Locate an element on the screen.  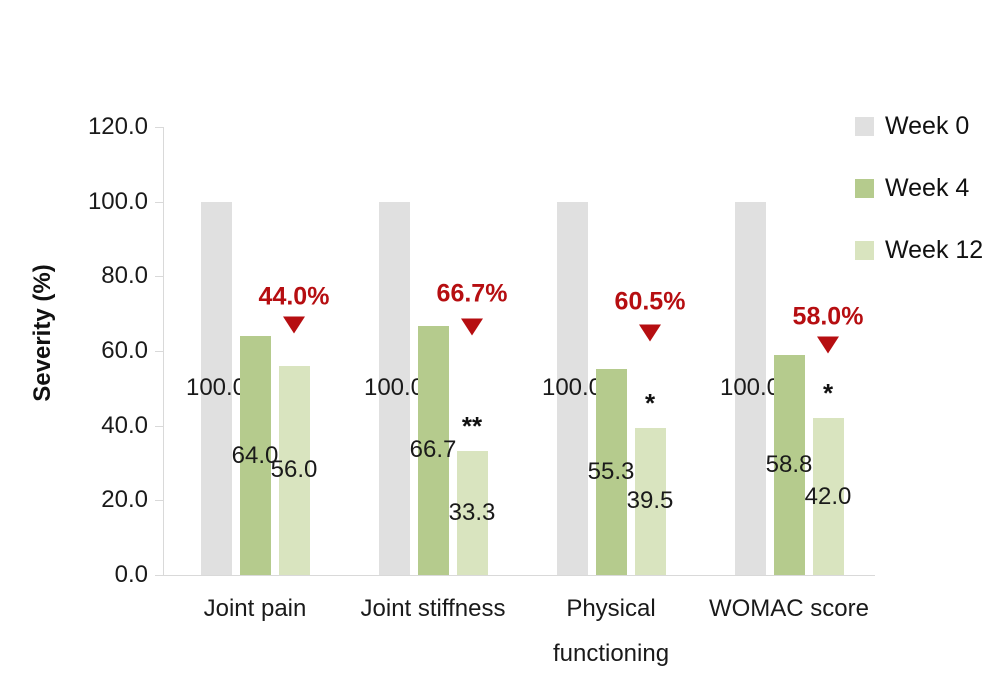
bar-value-label: 58.8 is located at coordinates (789, 465).